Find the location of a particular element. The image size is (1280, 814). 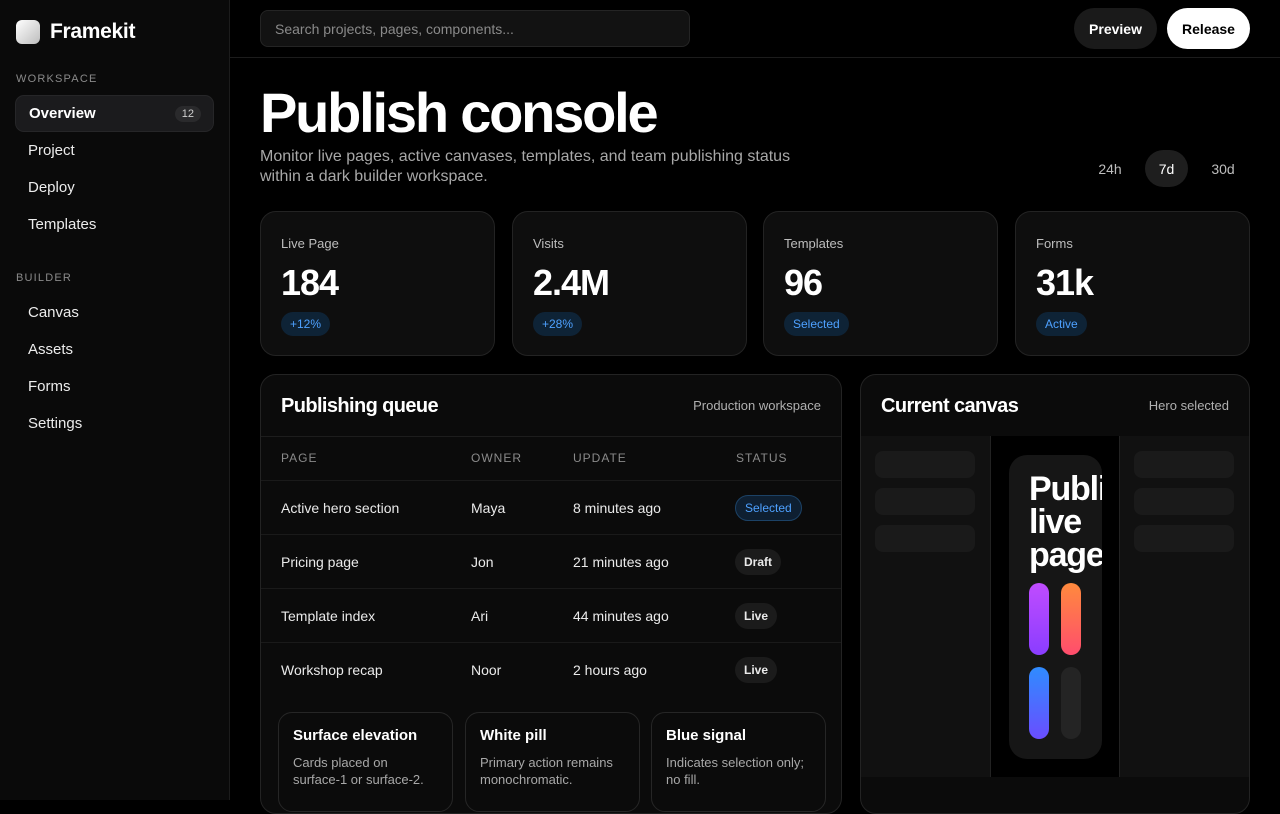

canvas-title: Current canvas is located at coordinates (950, 406).